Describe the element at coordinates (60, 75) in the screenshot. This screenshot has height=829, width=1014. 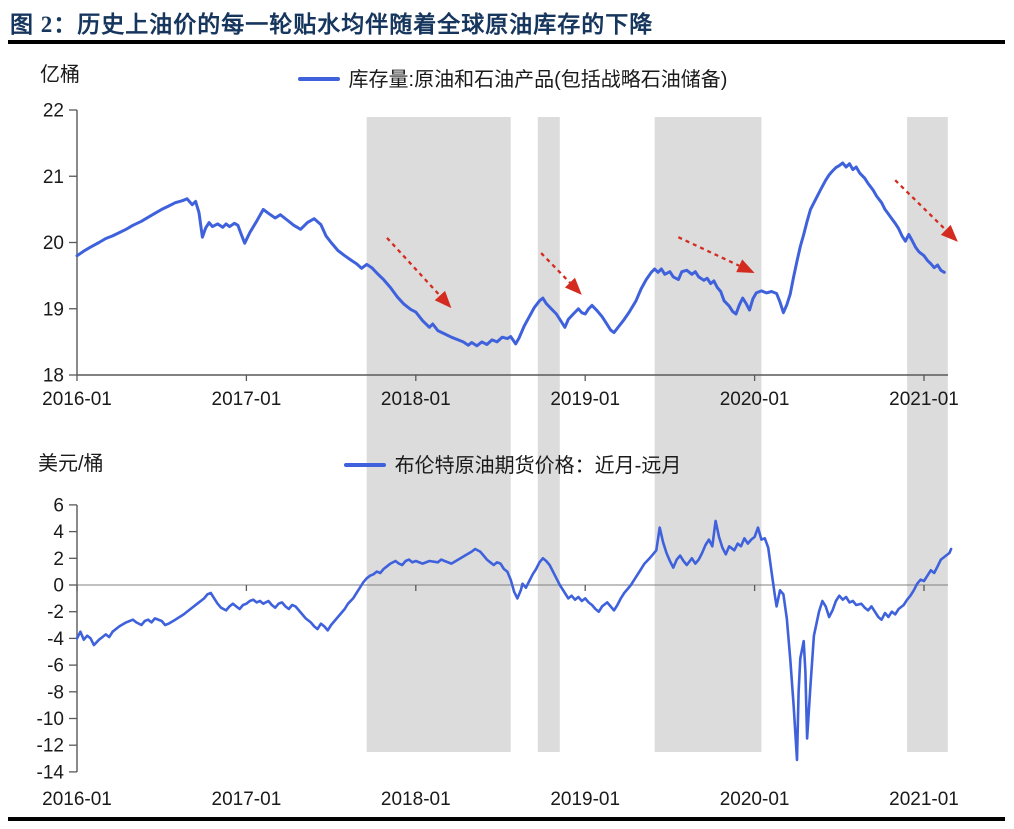
I see `top-chart-unit-label: 亿桶` at that location.